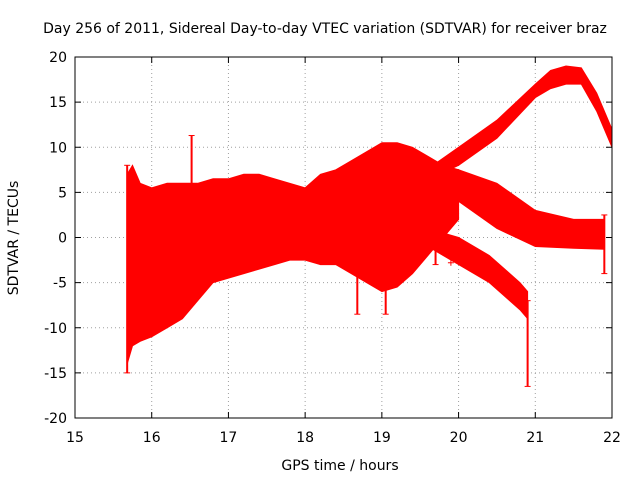 The image size is (640, 480). What do you see at coordinates (58, 103) in the screenshot?
I see `y-tick-label: 15` at bounding box center [58, 103].